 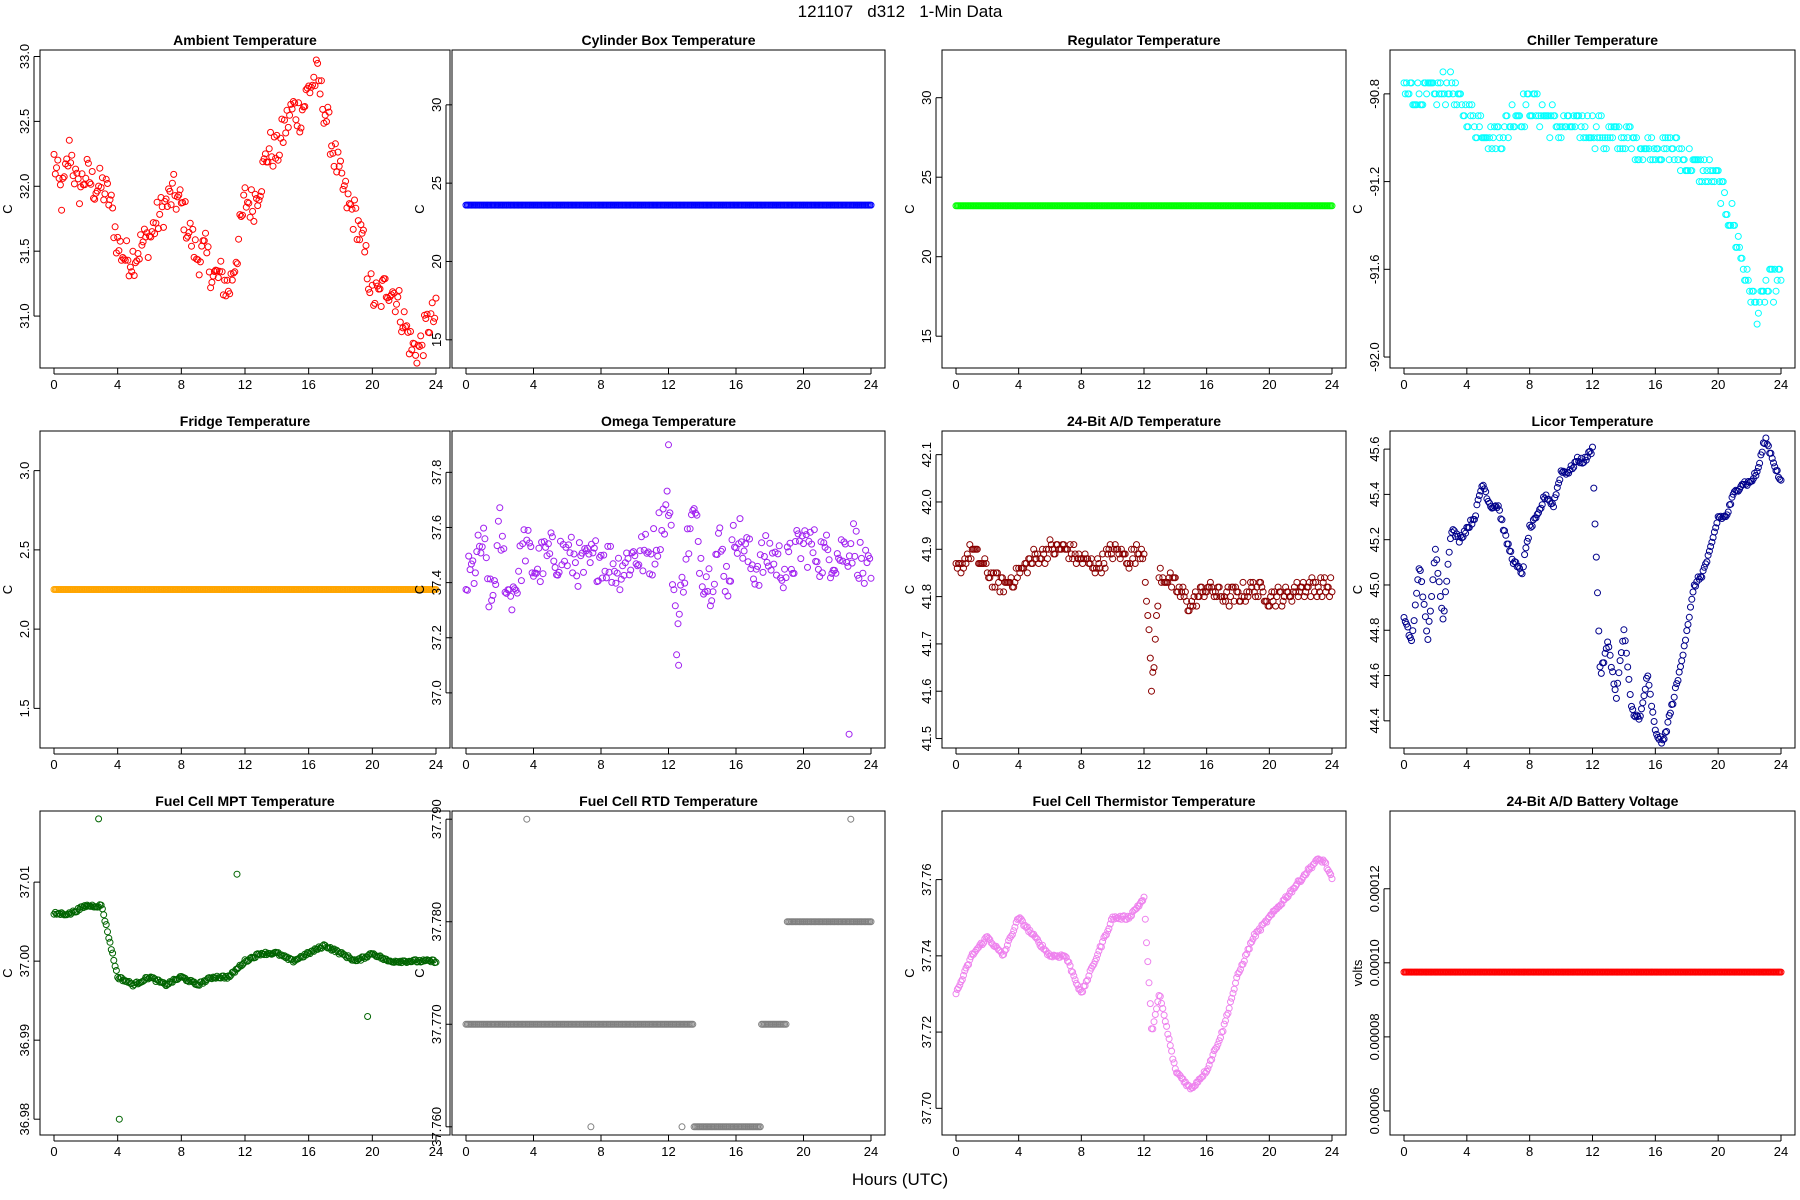 I want to click on y-tick-label: 25, so click(x=926, y=177).